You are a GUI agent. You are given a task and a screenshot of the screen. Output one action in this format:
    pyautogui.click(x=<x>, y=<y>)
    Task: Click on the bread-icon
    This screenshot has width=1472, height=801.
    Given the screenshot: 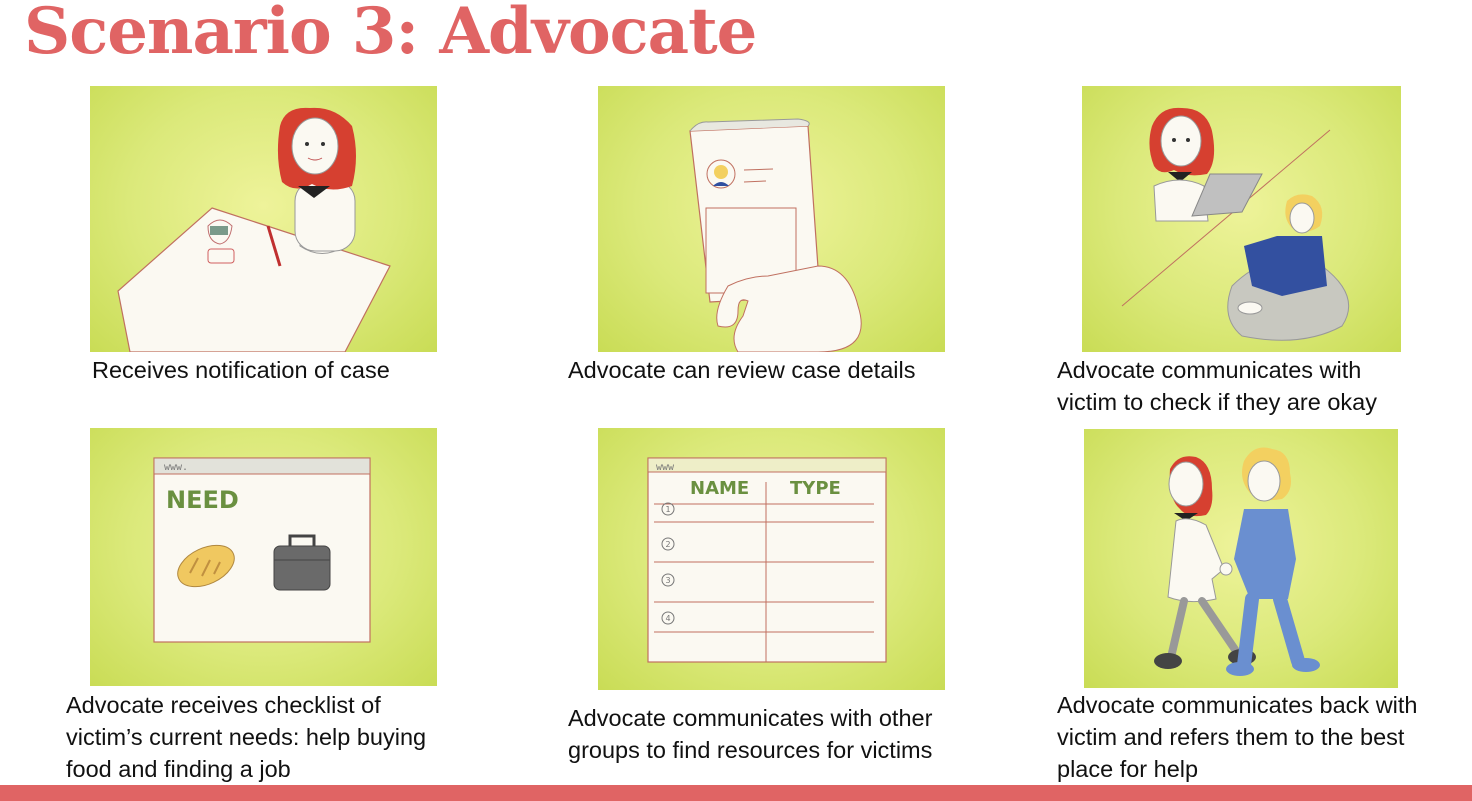 What is the action you would take?
    pyautogui.click(x=206, y=566)
    